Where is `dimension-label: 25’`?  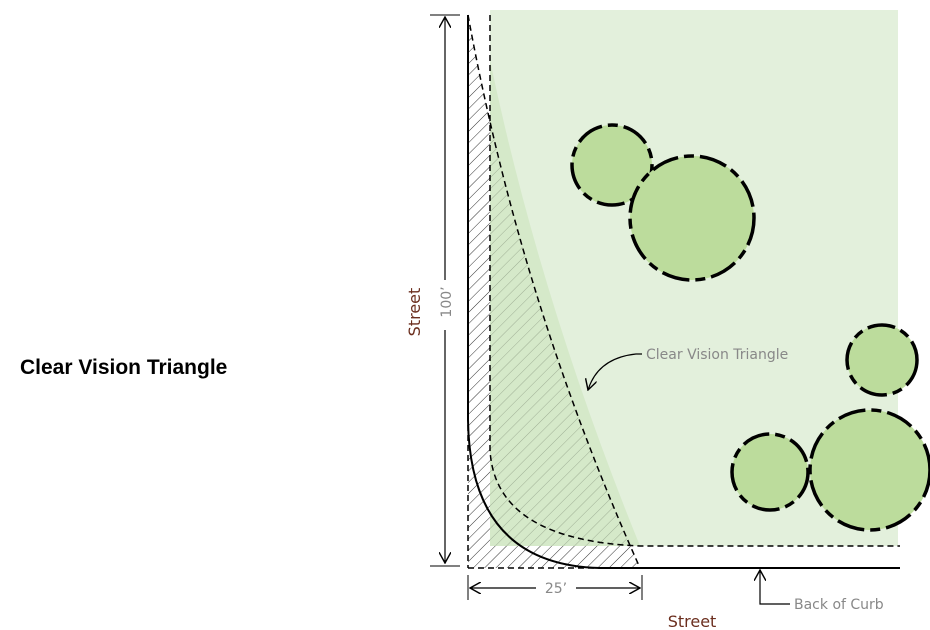
dimension-label: 25’ is located at coordinates (556, 589).